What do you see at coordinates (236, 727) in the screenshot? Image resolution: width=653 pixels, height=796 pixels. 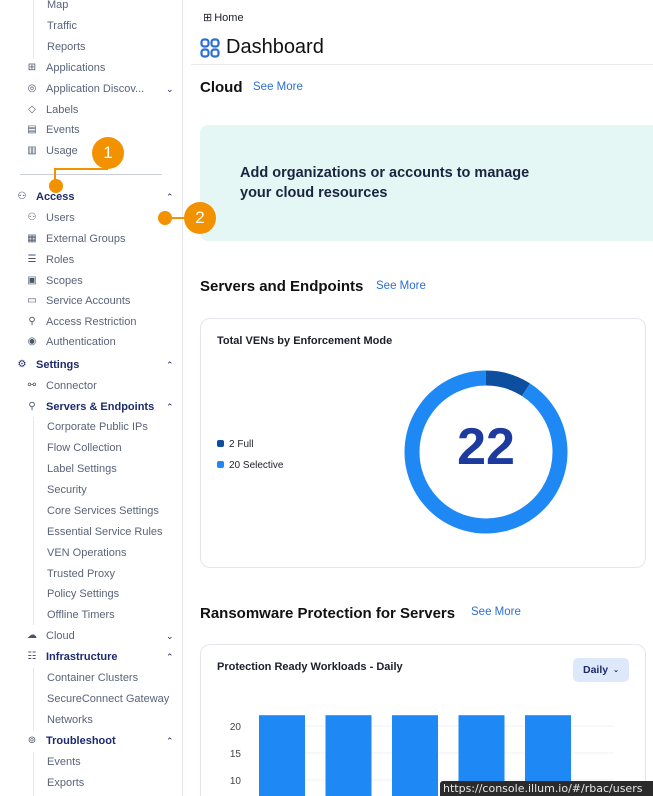 I see `y-tick-label: 20` at bounding box center [236, 727].